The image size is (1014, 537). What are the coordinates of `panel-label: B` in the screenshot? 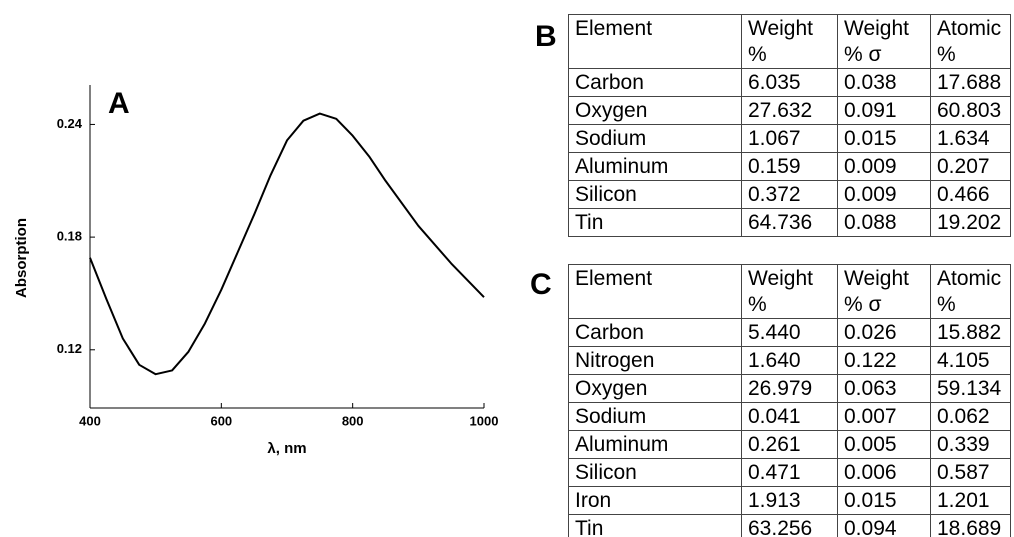 It's located at (546, 36).